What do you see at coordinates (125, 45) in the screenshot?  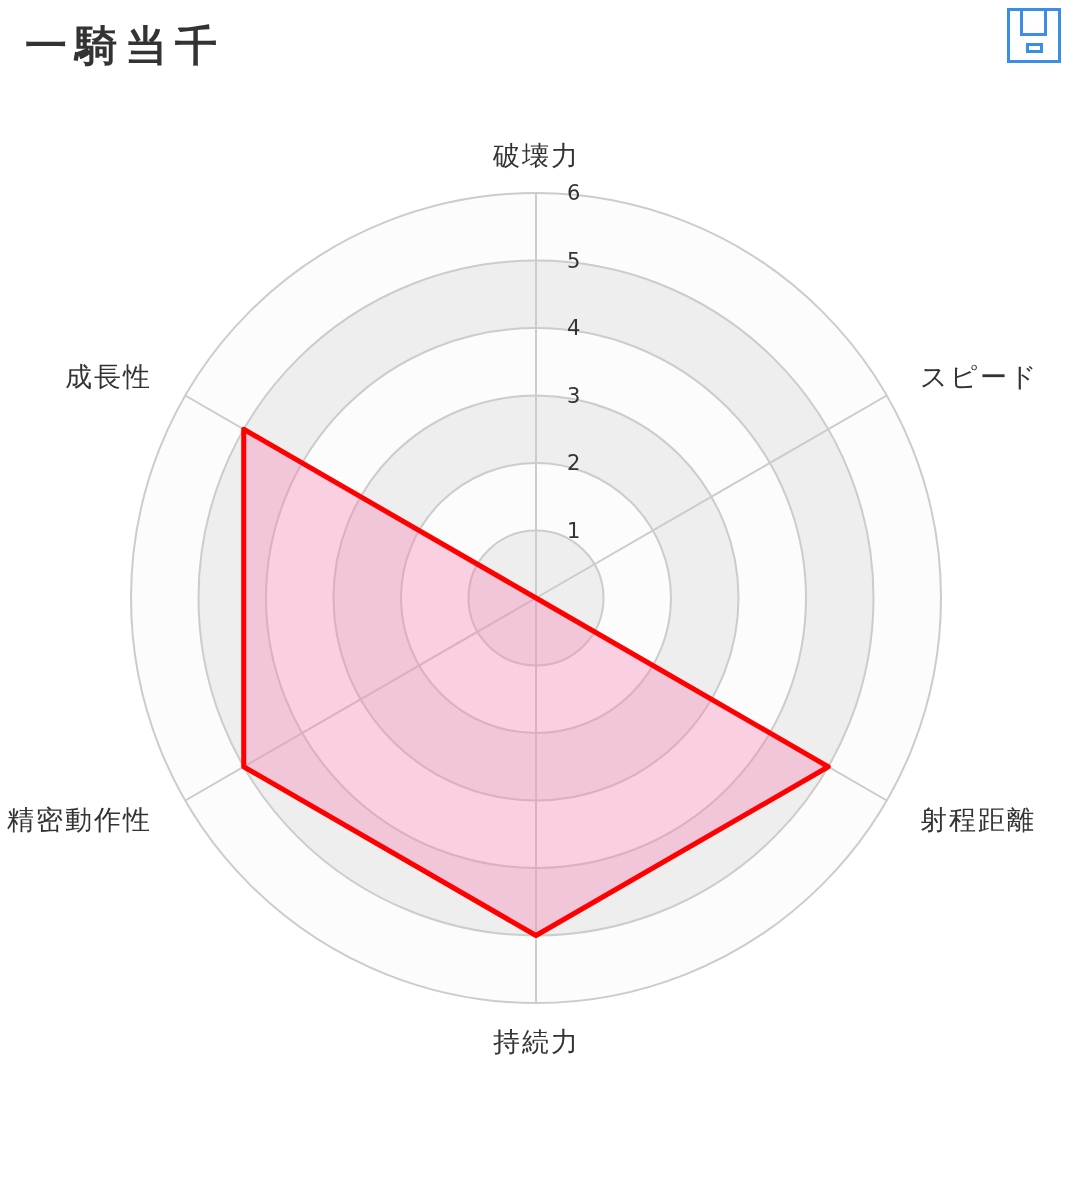 I see `title: 一騎当千` at bounding box center [125, 45].